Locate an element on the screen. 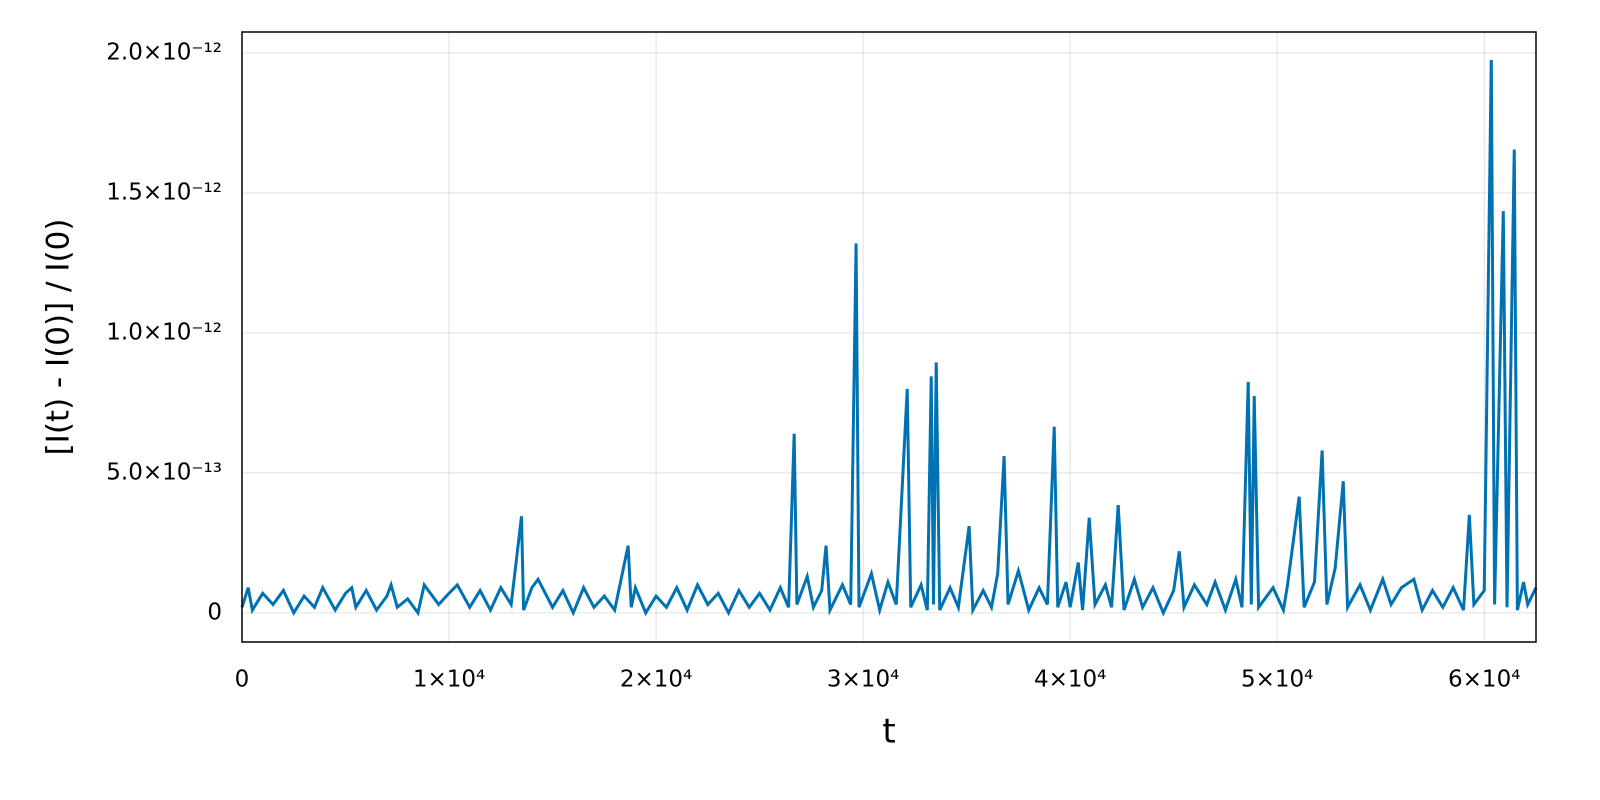 The image size is (1600, 800). y-axis-title: [I(t) - I(0)] / I(0) is located at coordinates (59, 337).